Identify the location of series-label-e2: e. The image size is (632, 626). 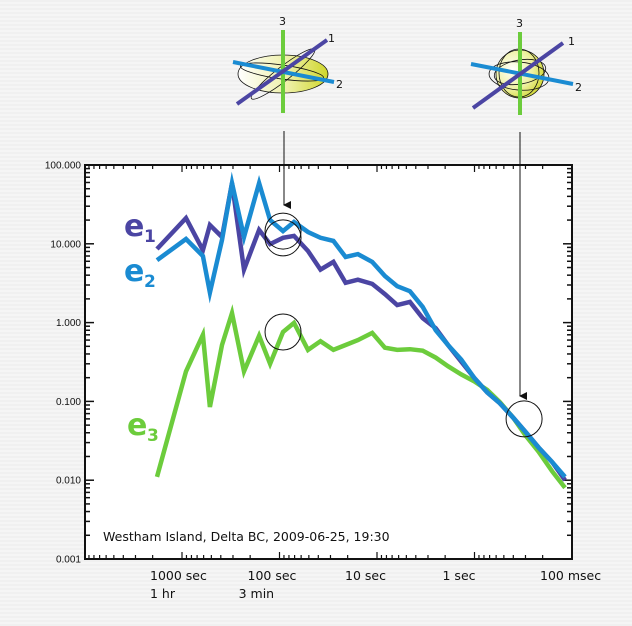
(134, 271).